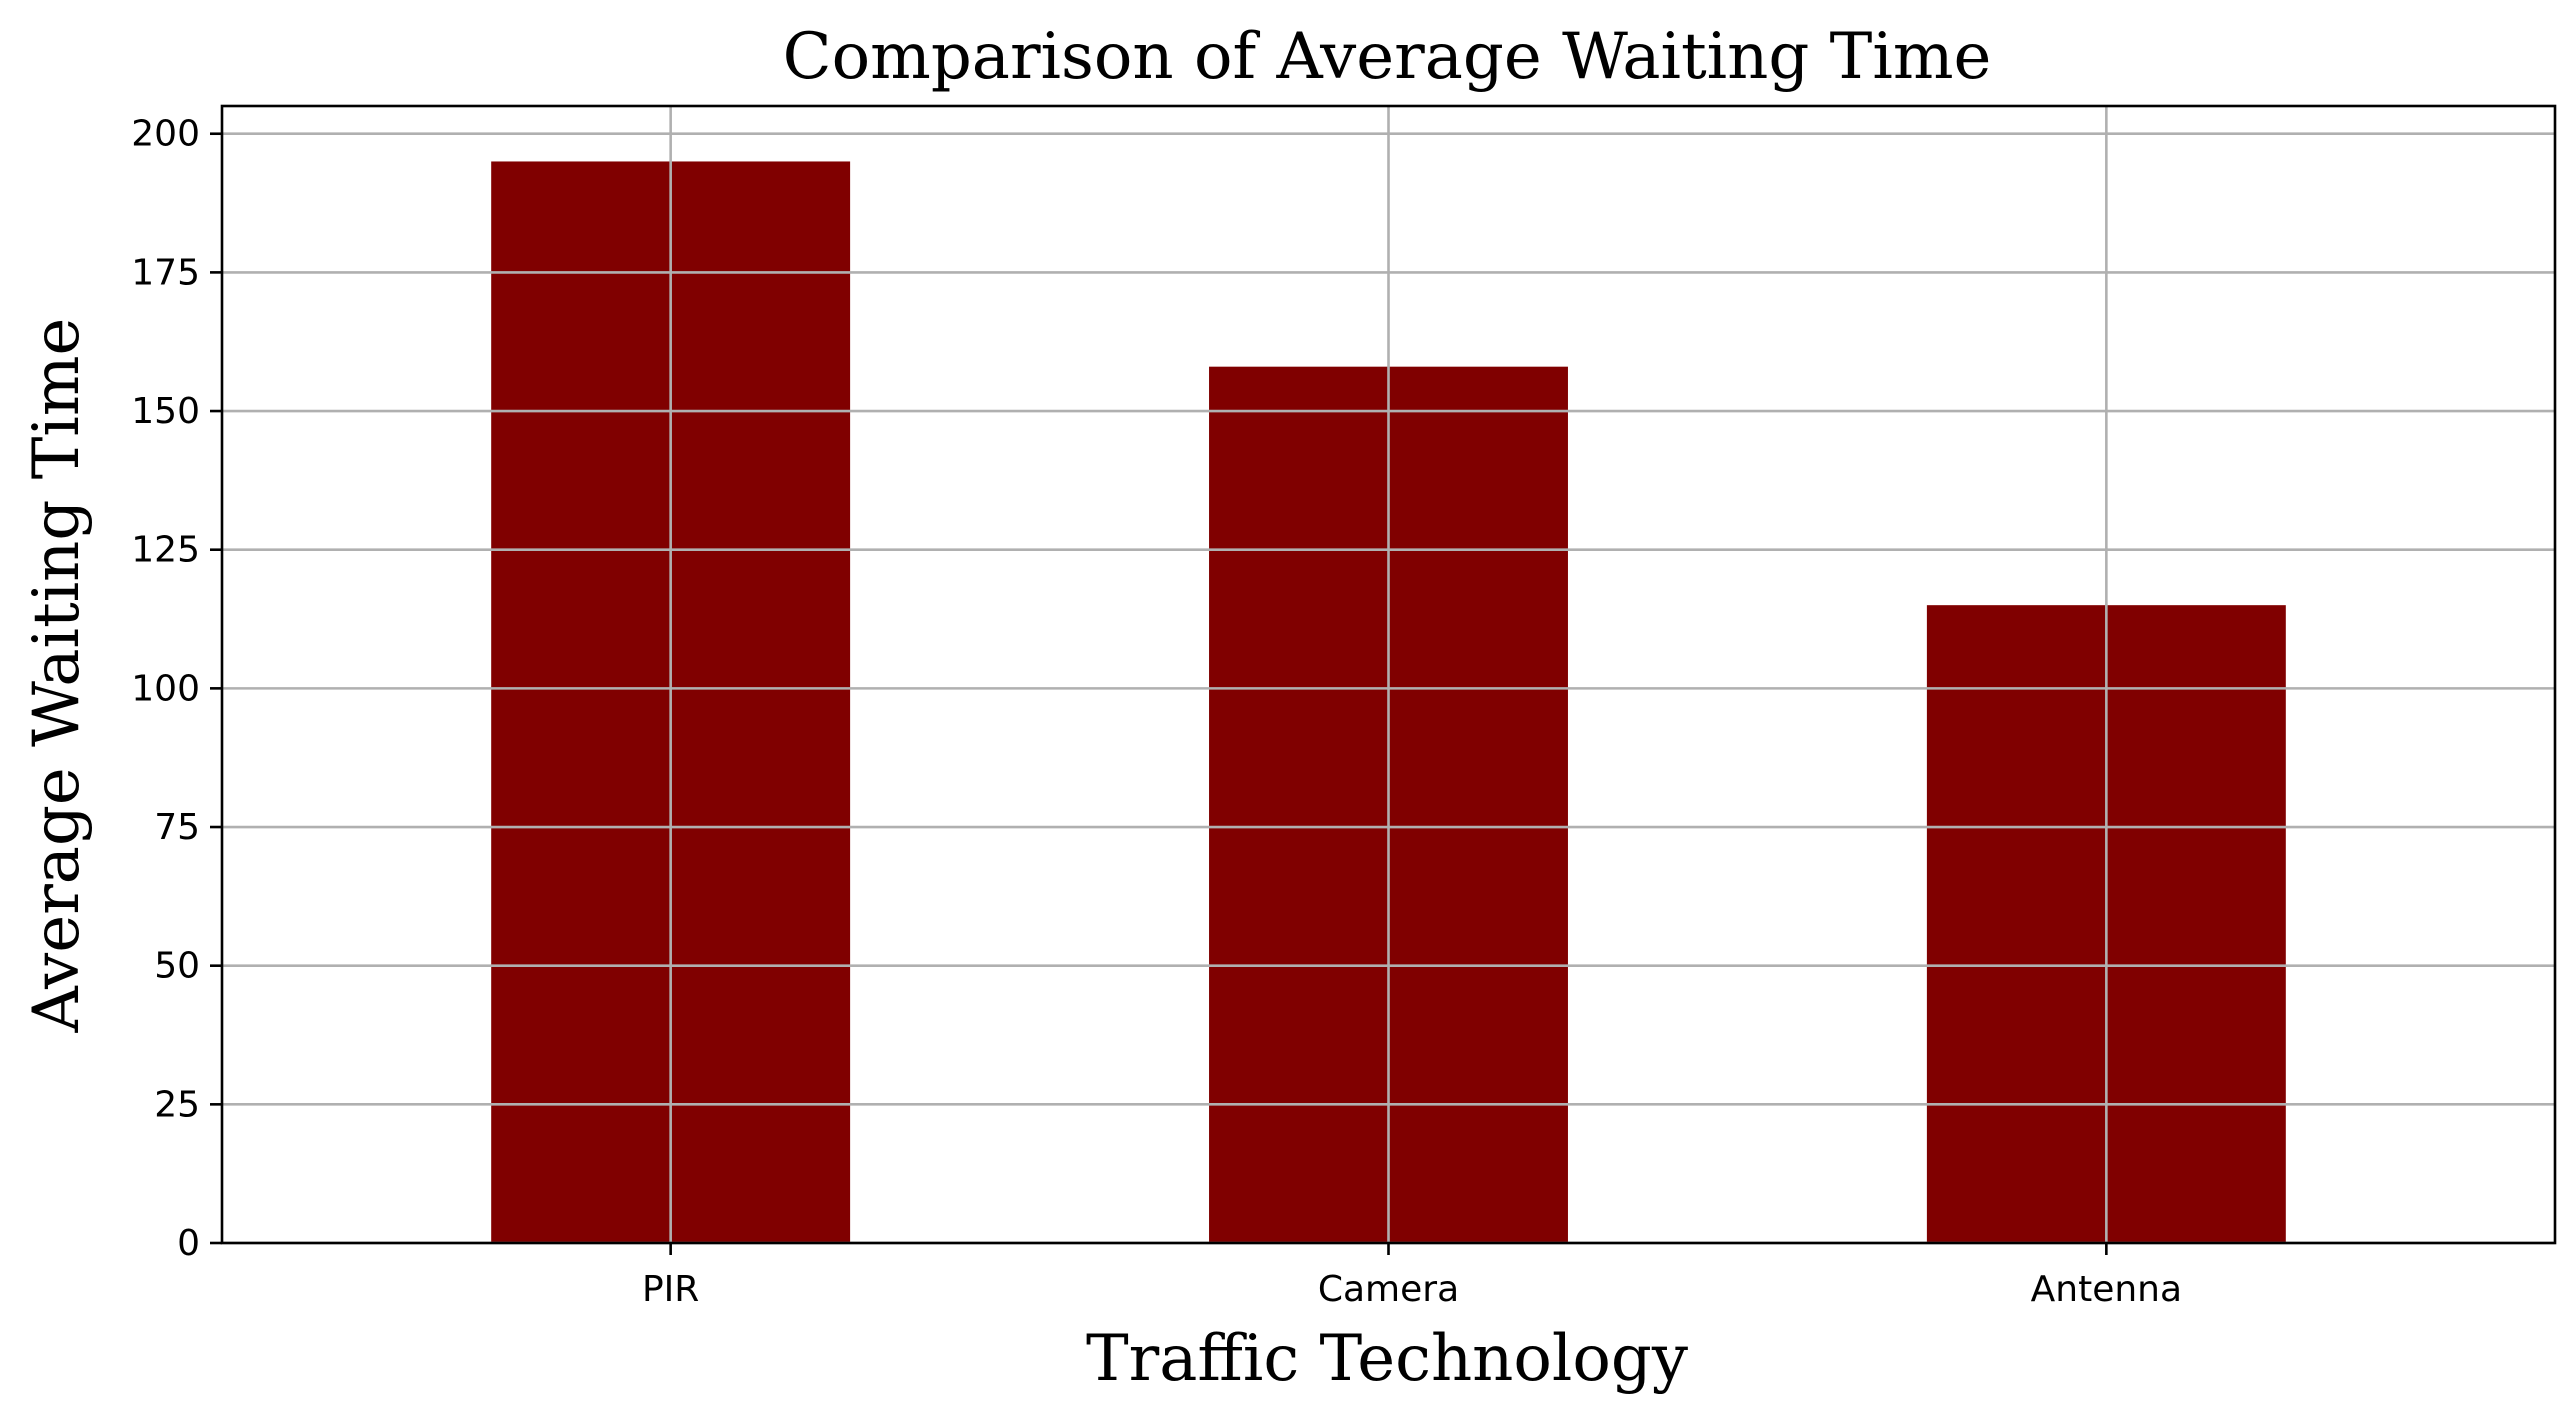  What do you see at coordinates (1387, 57) in the screenshot?
I see `chart-title: Comparison of Average Waiting Time` at bounding box center [1387, 57].